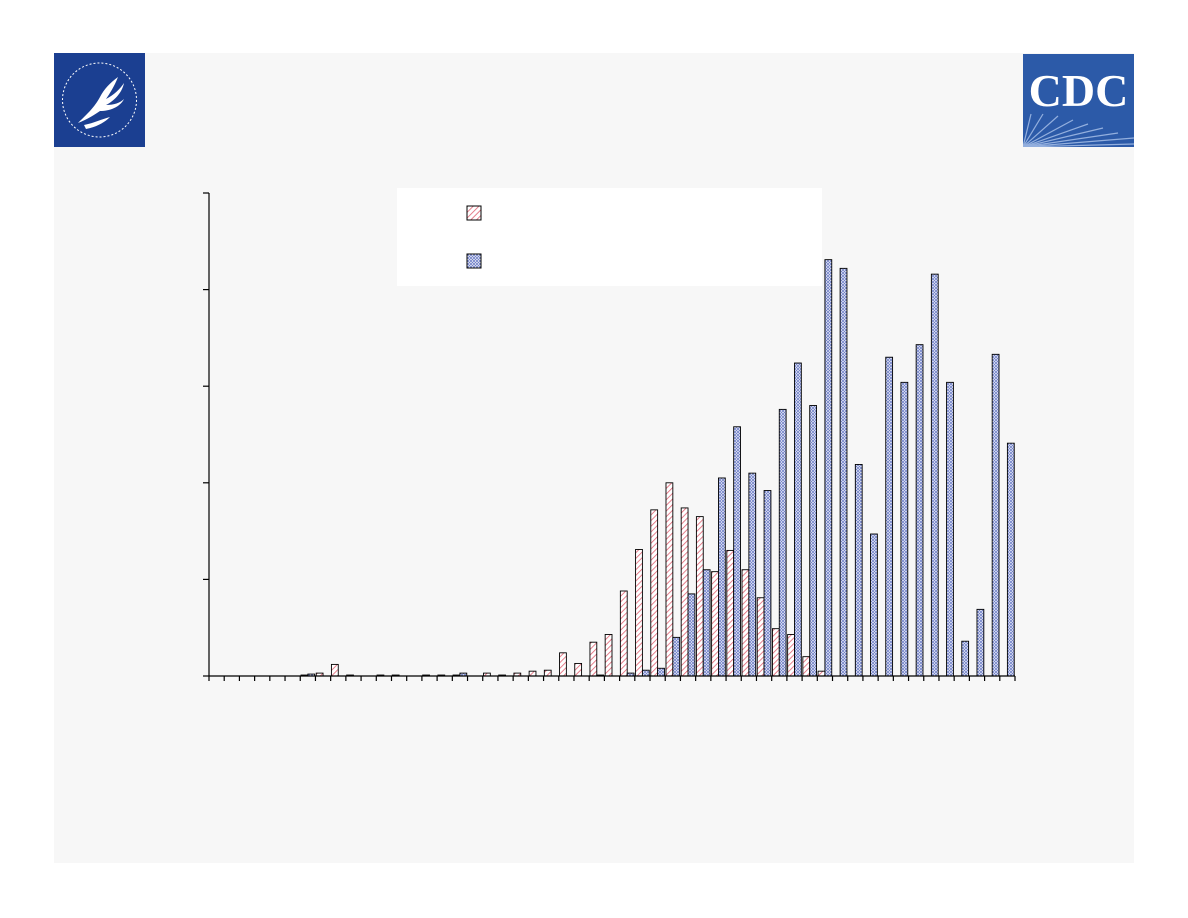 Image resolution: width=1188 pixels, height=918 pixels. I want to click on cdc-logo-icon: CDC, so click(1078, 100).